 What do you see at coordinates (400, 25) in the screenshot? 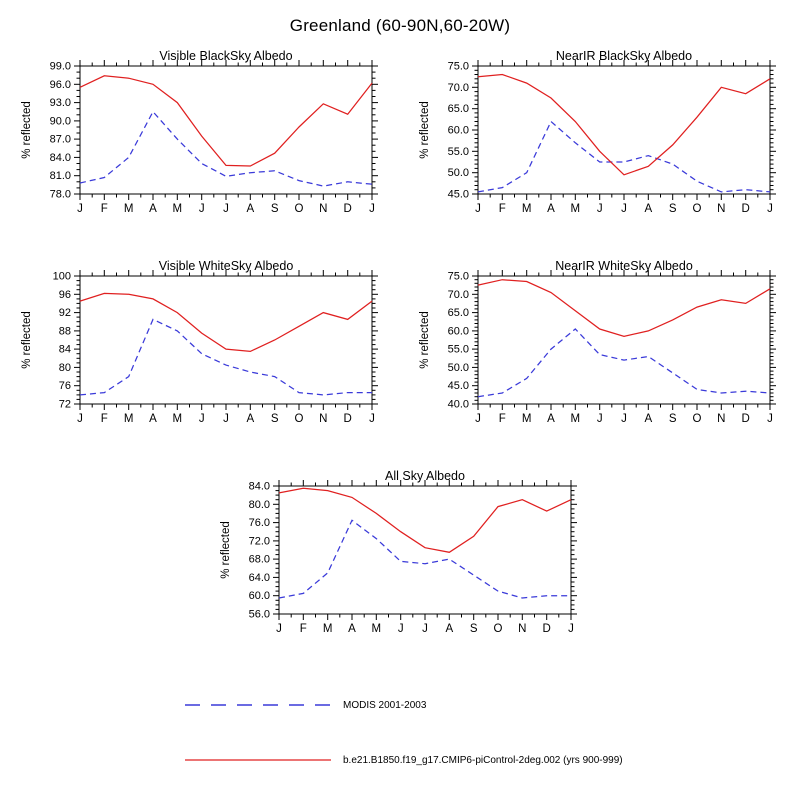
I see `figure-title: Greenland (60-90N,60-20W)` at bounding box center [400, 25].